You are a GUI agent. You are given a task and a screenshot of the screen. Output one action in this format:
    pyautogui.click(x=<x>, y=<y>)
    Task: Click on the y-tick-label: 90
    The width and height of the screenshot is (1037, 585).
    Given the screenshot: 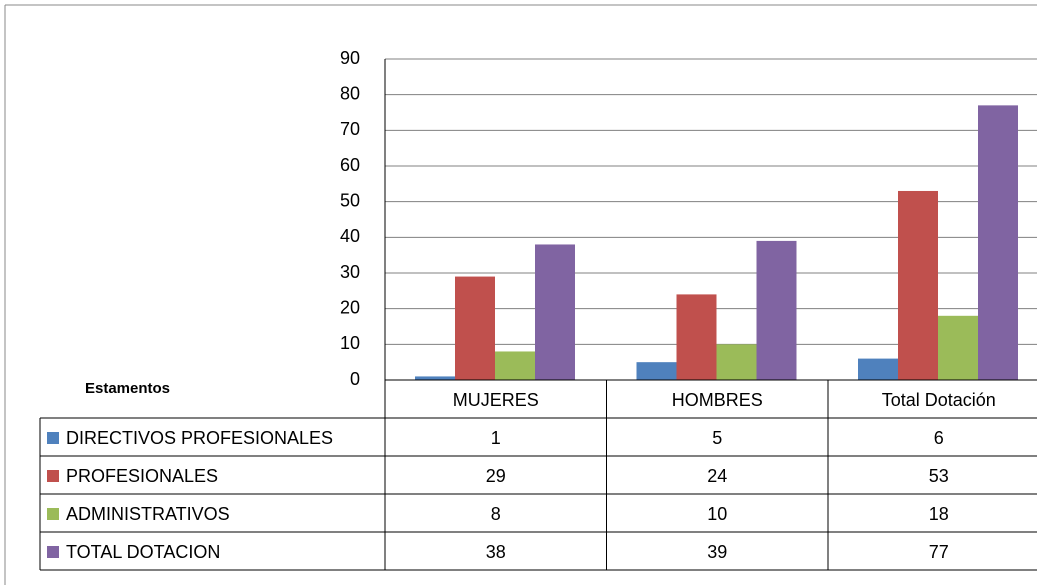 What is the action you would take?
    pyautogui.click(x=350, y=58)
    